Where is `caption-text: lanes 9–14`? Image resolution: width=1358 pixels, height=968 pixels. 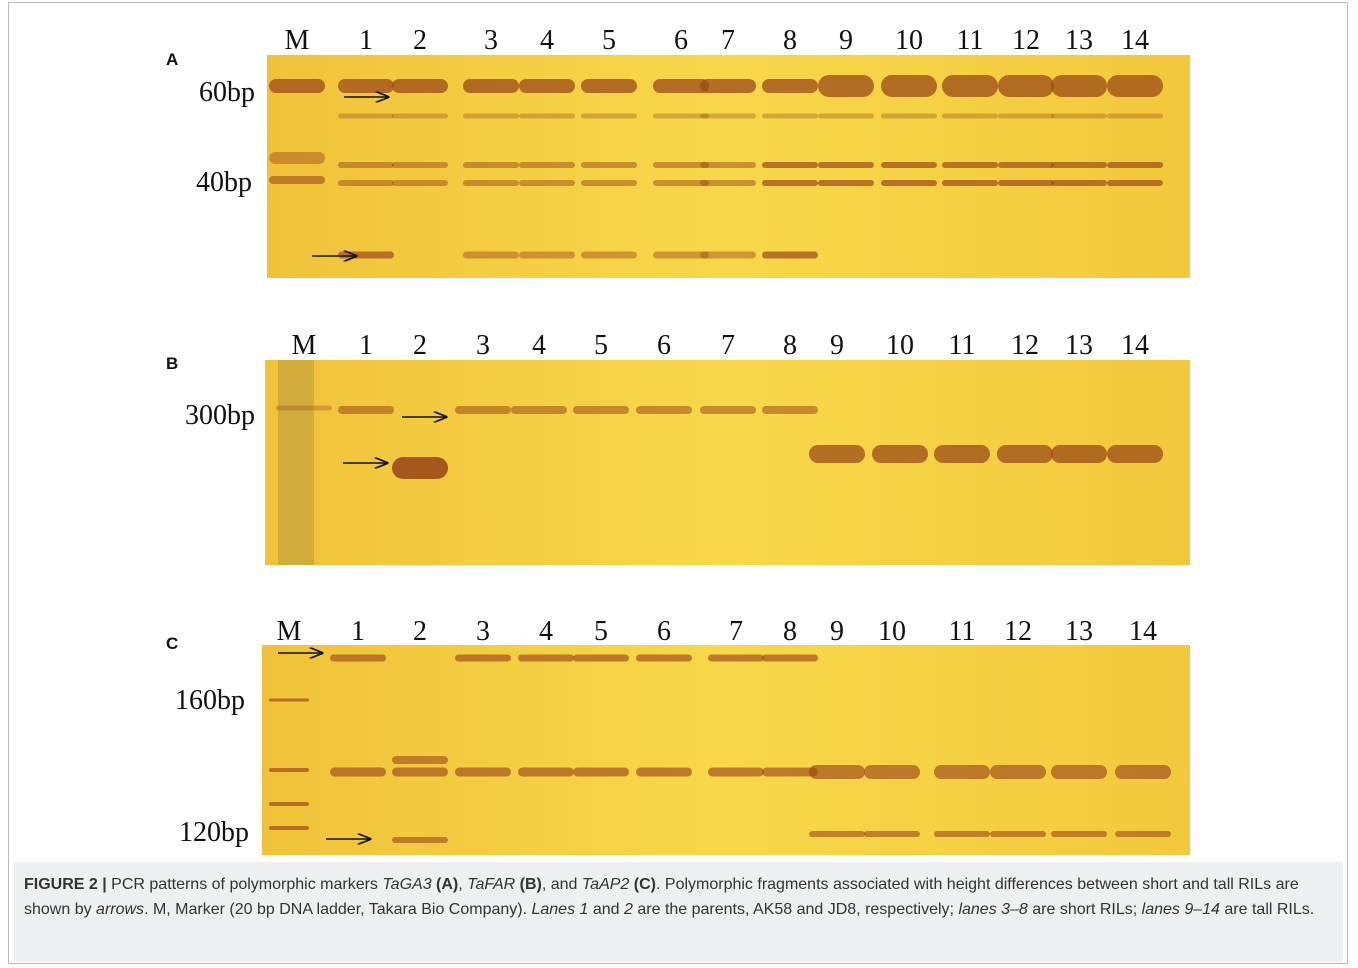
caption-text: lanes 9–14 is located at coordinates (1180, 909).